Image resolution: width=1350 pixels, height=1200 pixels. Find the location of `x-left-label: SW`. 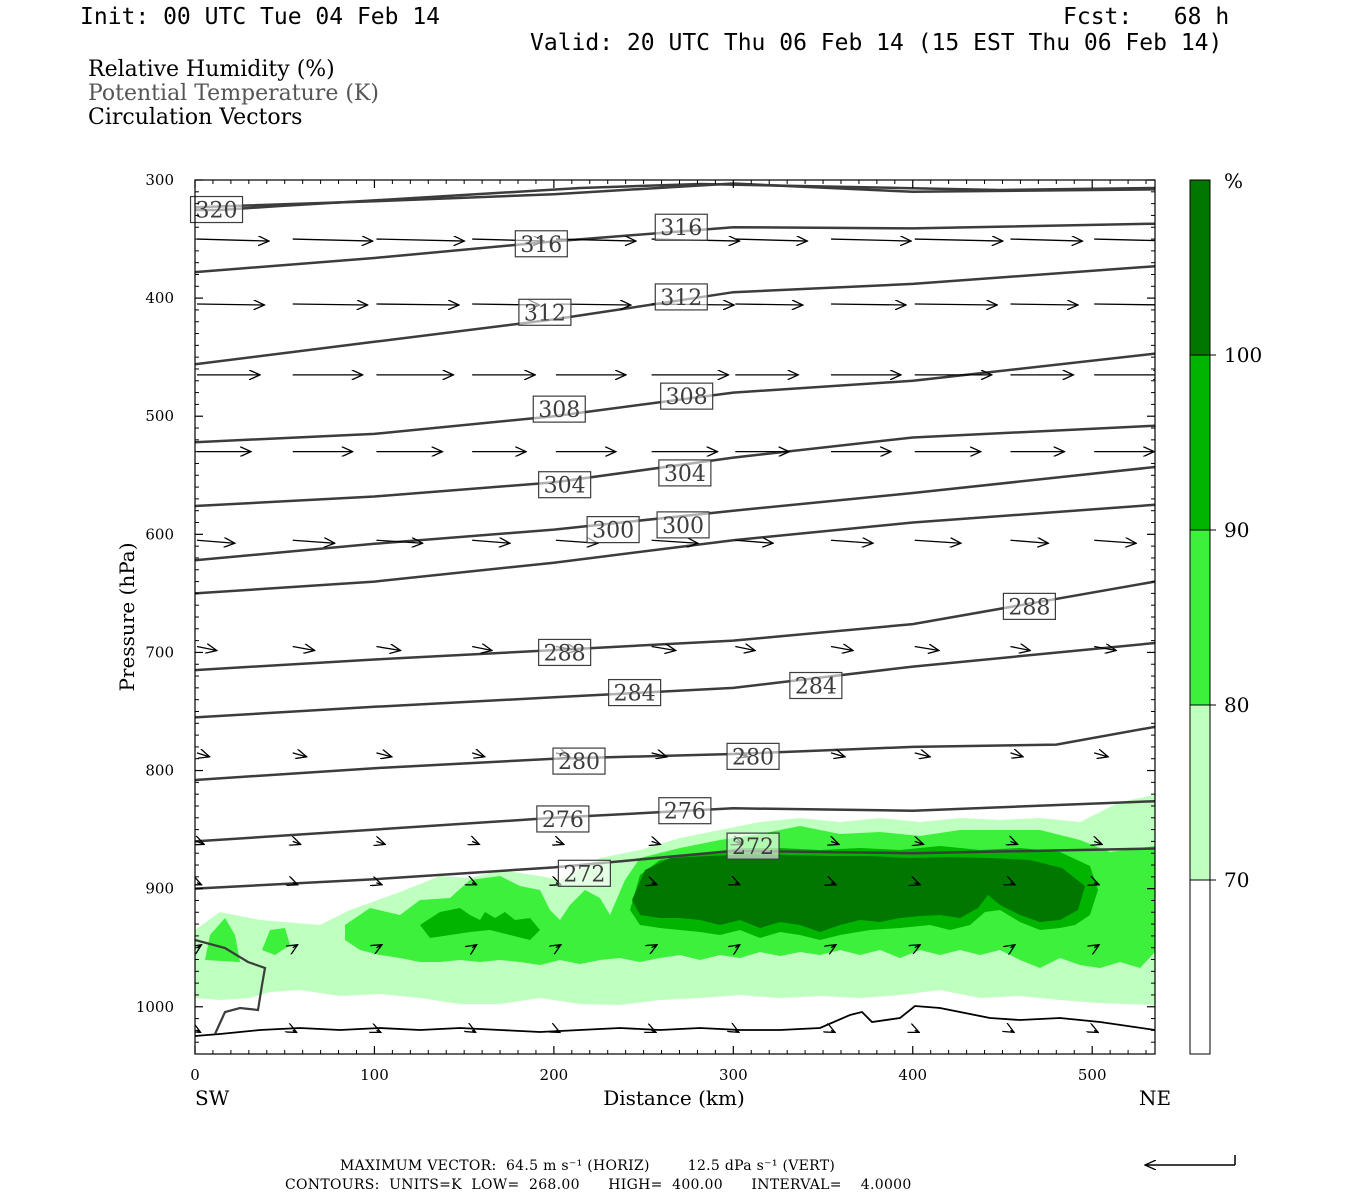

x-left-label: SW is located at coordinates (212, 1098).